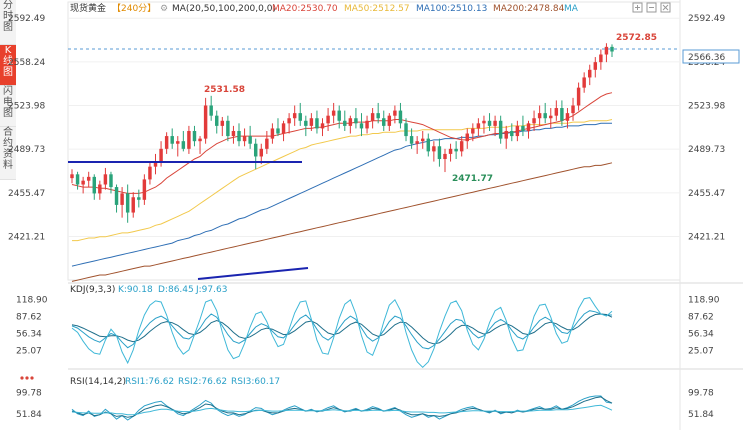 The image size is (743, 430). What do you see at coordinates (706, 58) in the screenshot?
I see `current-price-label: 2566.36` at bounding box center [706, 58].